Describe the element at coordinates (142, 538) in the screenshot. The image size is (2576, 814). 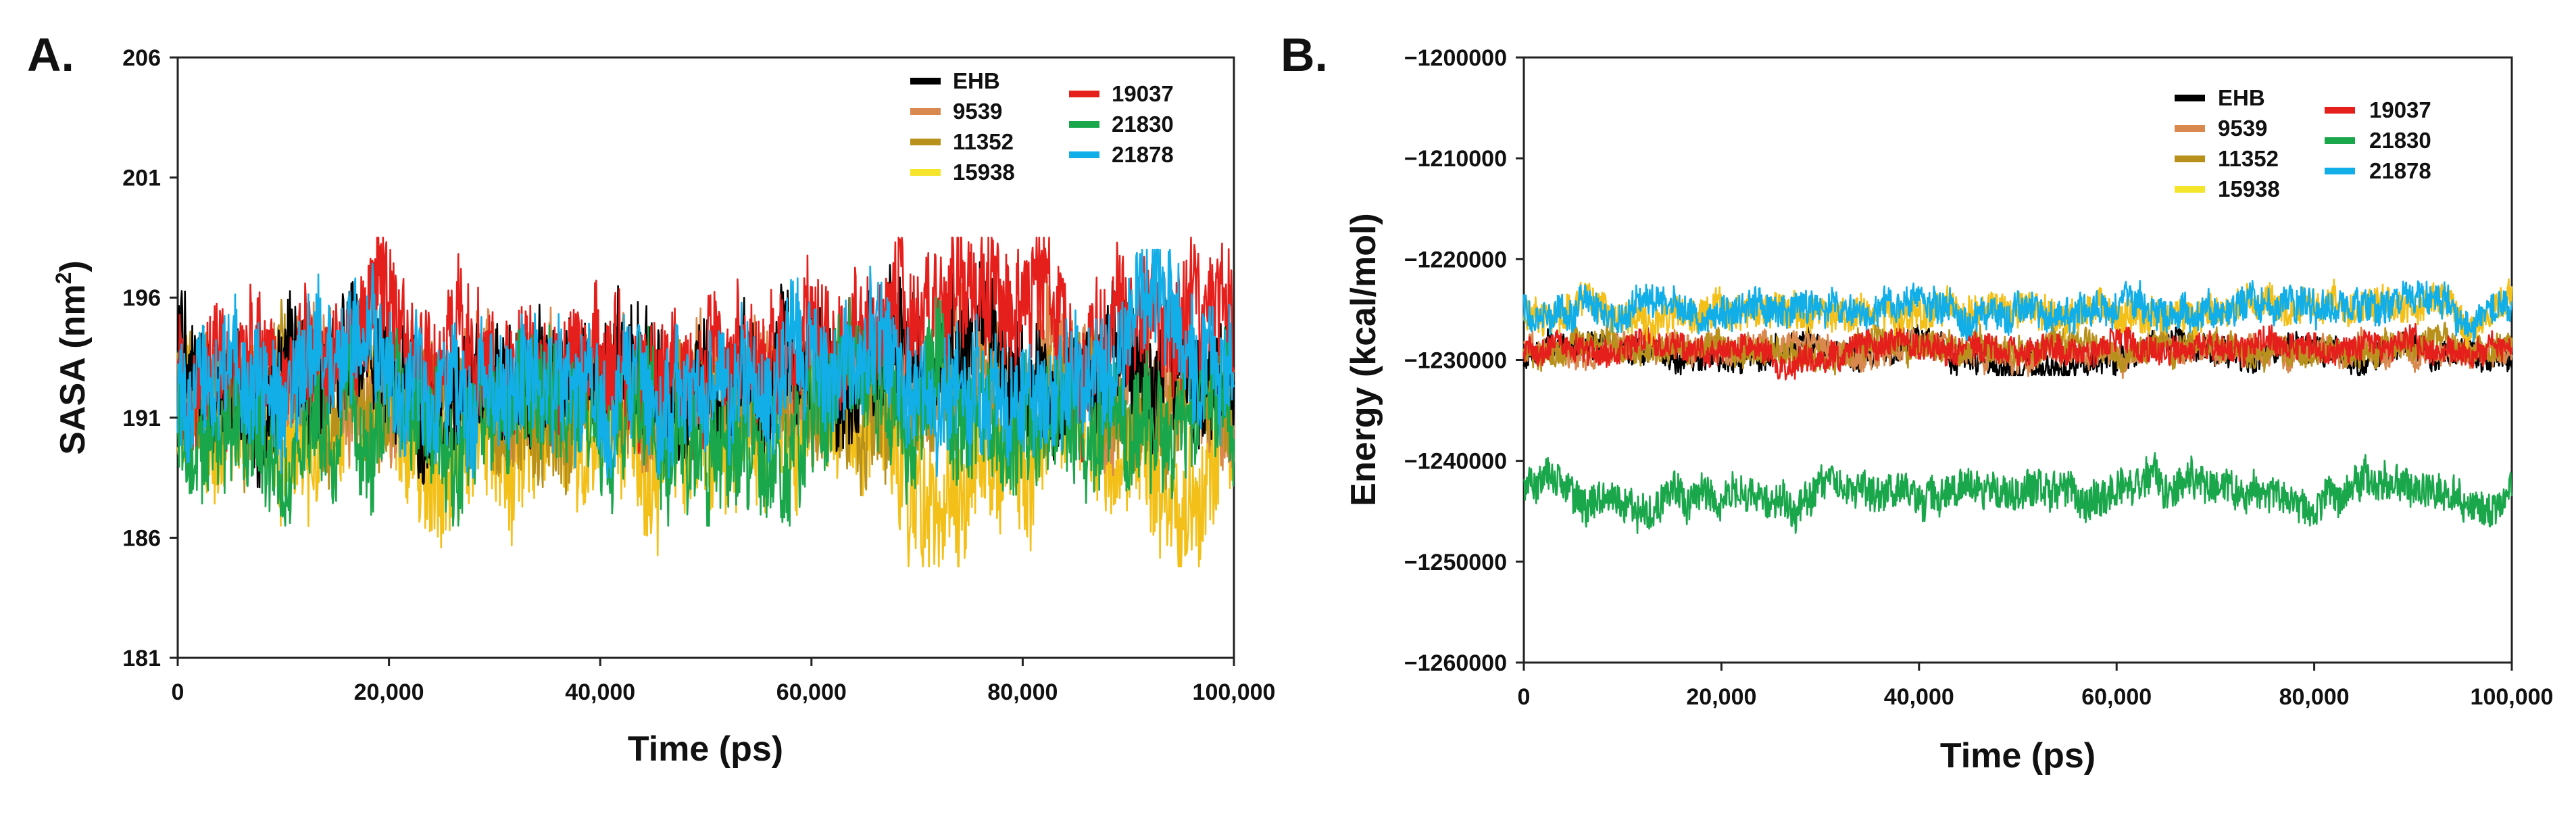
I see `y-tick-label-a: 186` at that location.